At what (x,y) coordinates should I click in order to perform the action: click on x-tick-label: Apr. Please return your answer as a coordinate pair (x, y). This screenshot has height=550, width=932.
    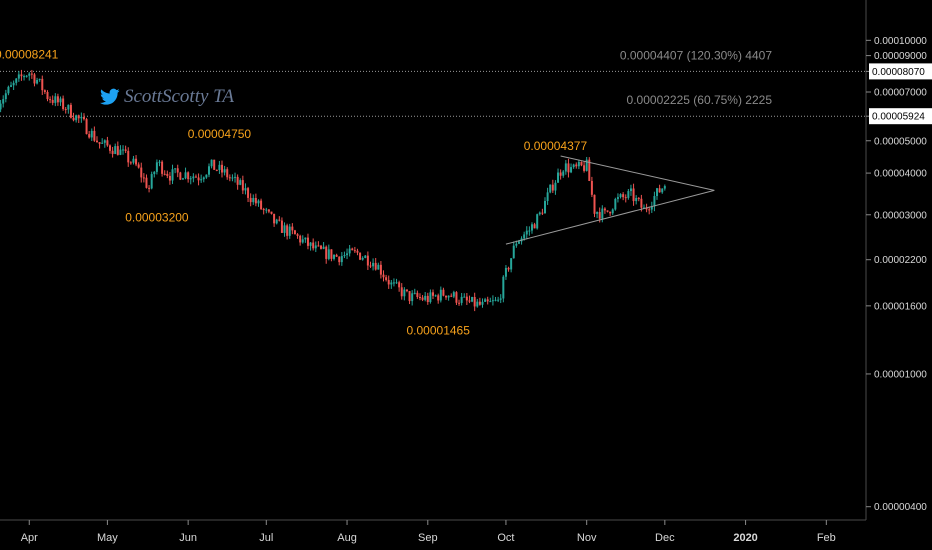
    Looking at the image, I should click on (29, 538).